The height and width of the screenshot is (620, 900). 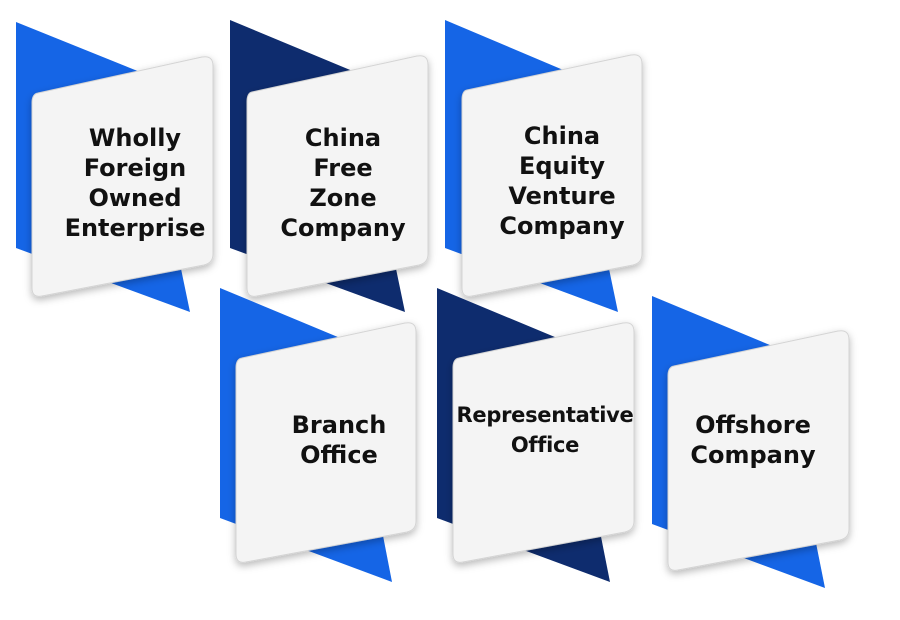 What do you see at coordinates (343, 183) in the screenshot?
I see `card-label-china-free-zone-company: China Free Zone Company` at bounding box center [343, 183].